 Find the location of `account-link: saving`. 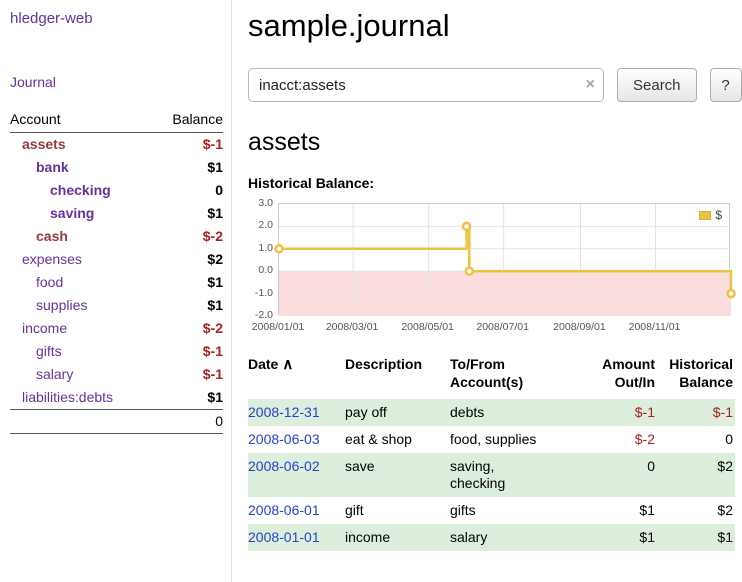

account-link: saving is located at coordinates (72, 213).